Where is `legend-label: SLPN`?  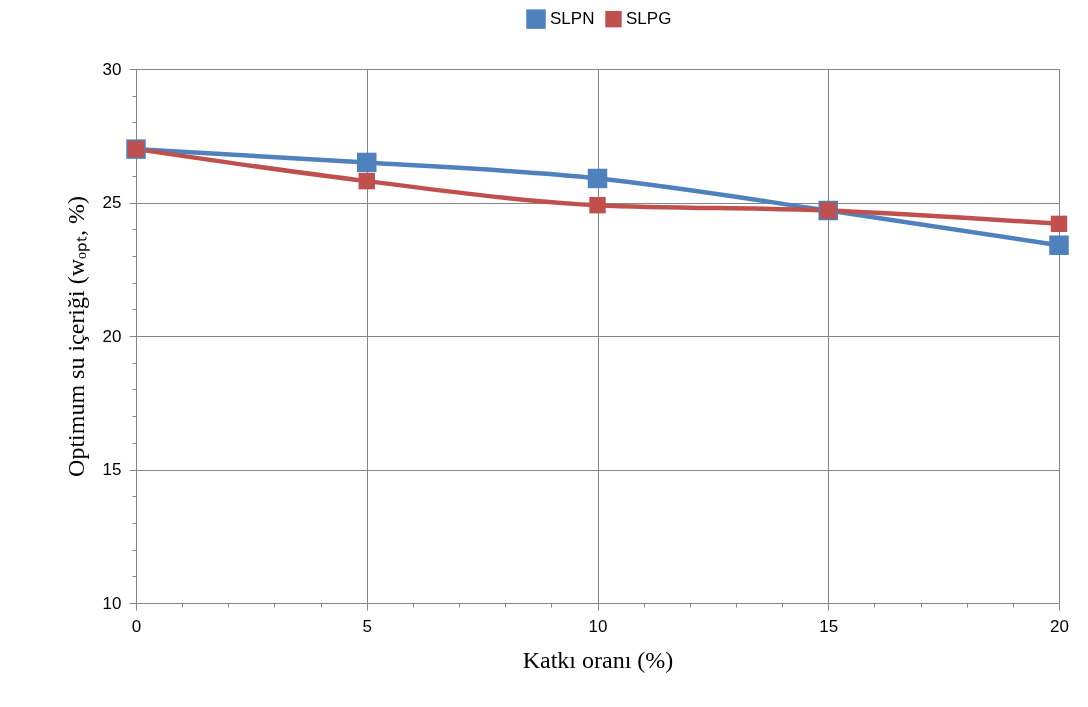
legend-label: SLPN is located at coordinates (572, 19).